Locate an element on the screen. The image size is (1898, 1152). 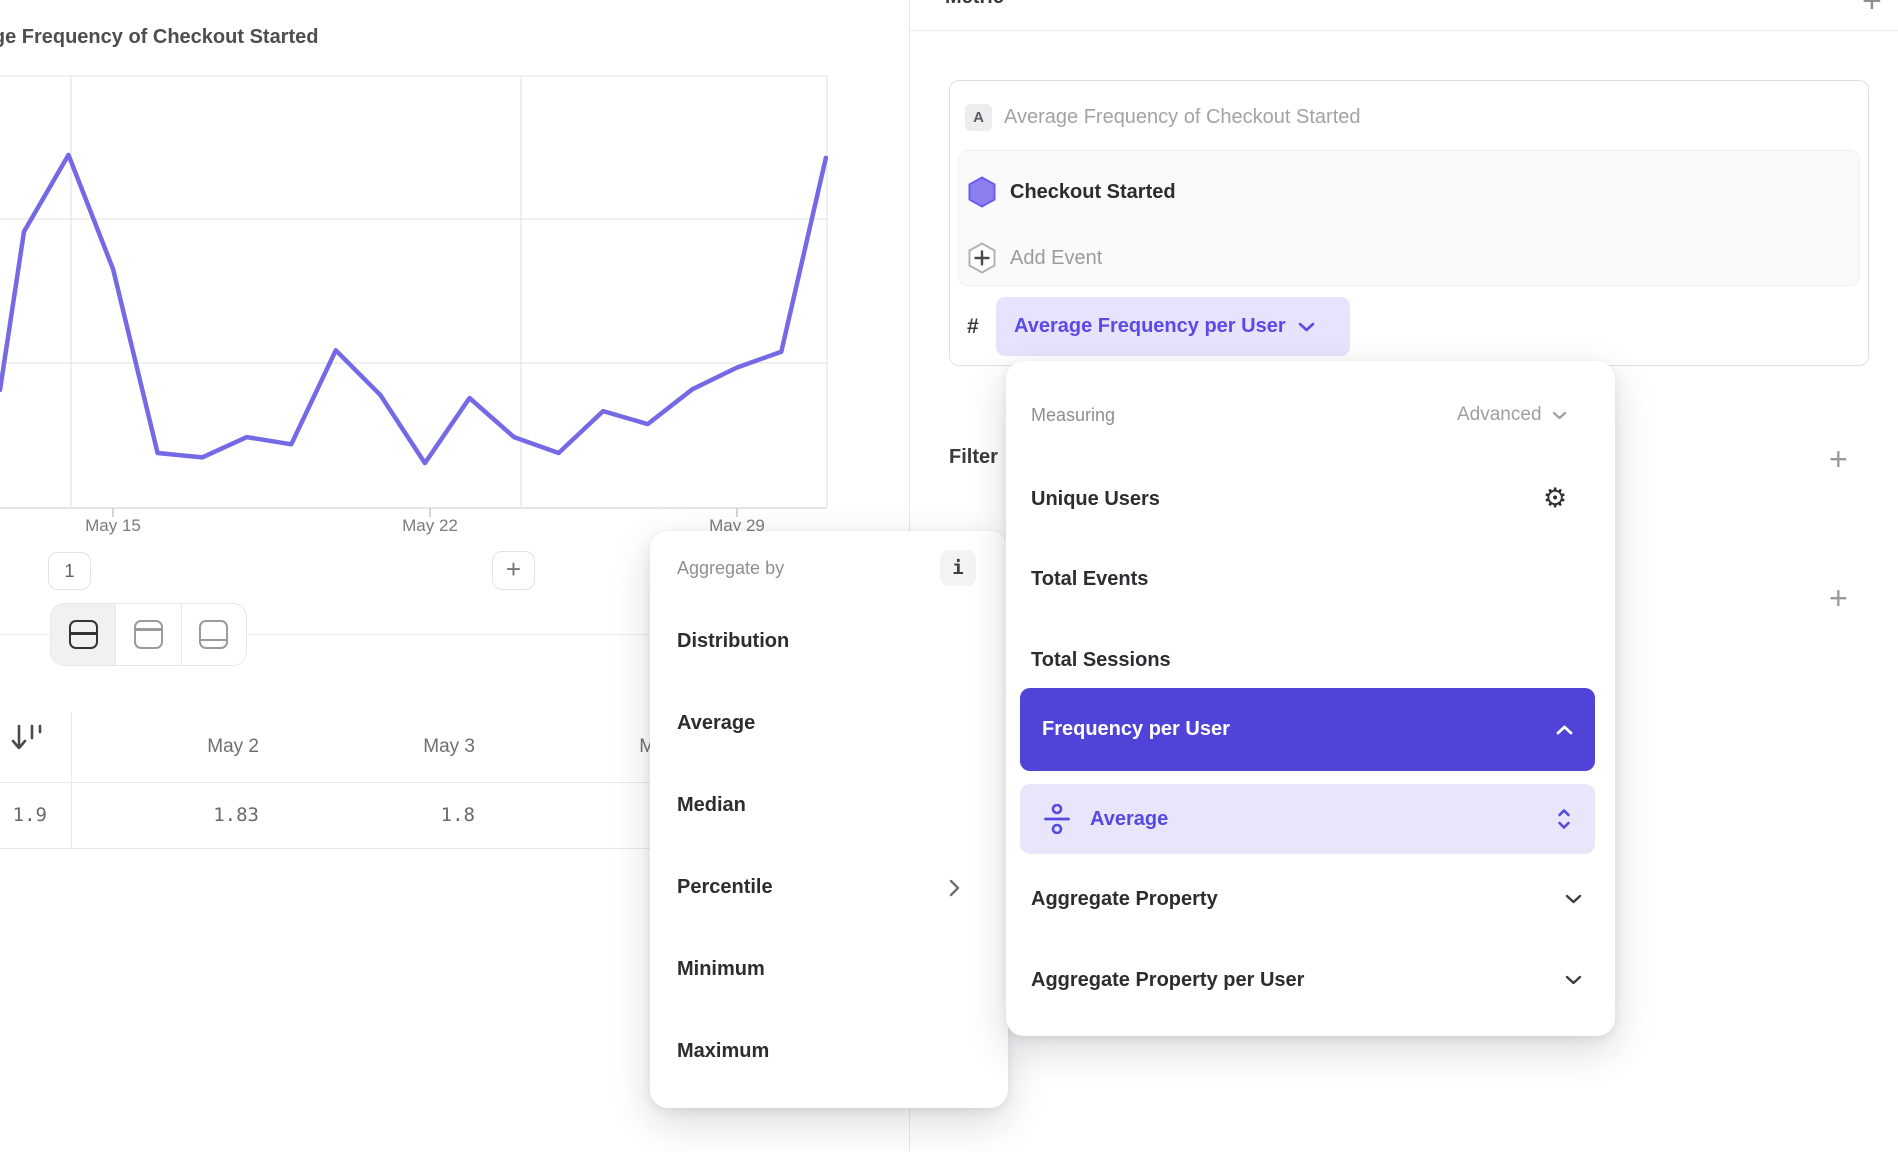
advanced-label: Advanced is located at coordinates (1499, 414).